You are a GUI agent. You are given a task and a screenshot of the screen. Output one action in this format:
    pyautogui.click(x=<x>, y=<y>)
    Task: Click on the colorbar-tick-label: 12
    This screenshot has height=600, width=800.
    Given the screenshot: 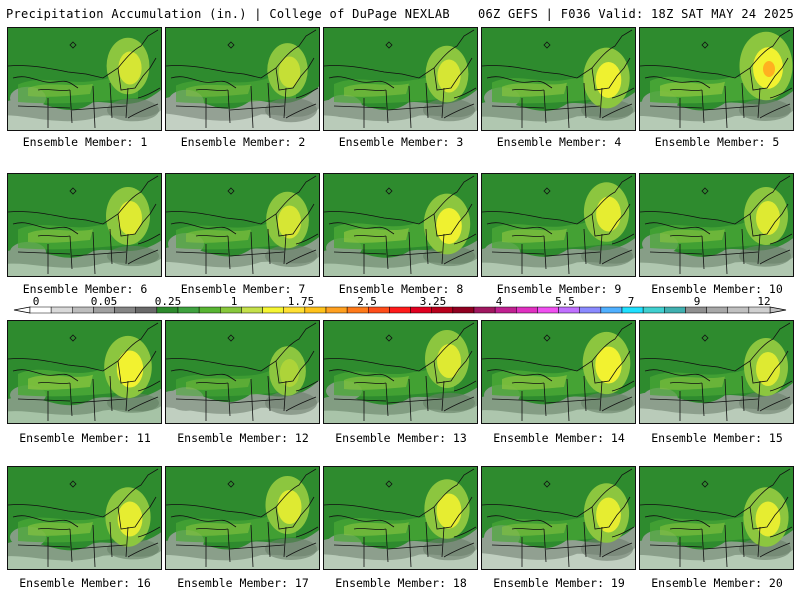 What is the action you would take?
    pyautogui.click(x=763, y=302)
    